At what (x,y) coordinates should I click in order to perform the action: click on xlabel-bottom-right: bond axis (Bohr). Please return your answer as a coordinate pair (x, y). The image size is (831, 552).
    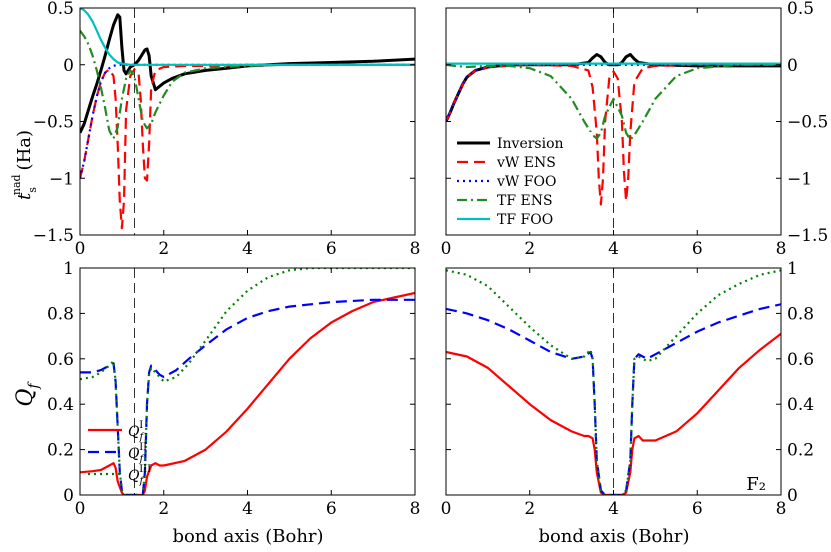
    Looking at the image, I should click on (613, 536).